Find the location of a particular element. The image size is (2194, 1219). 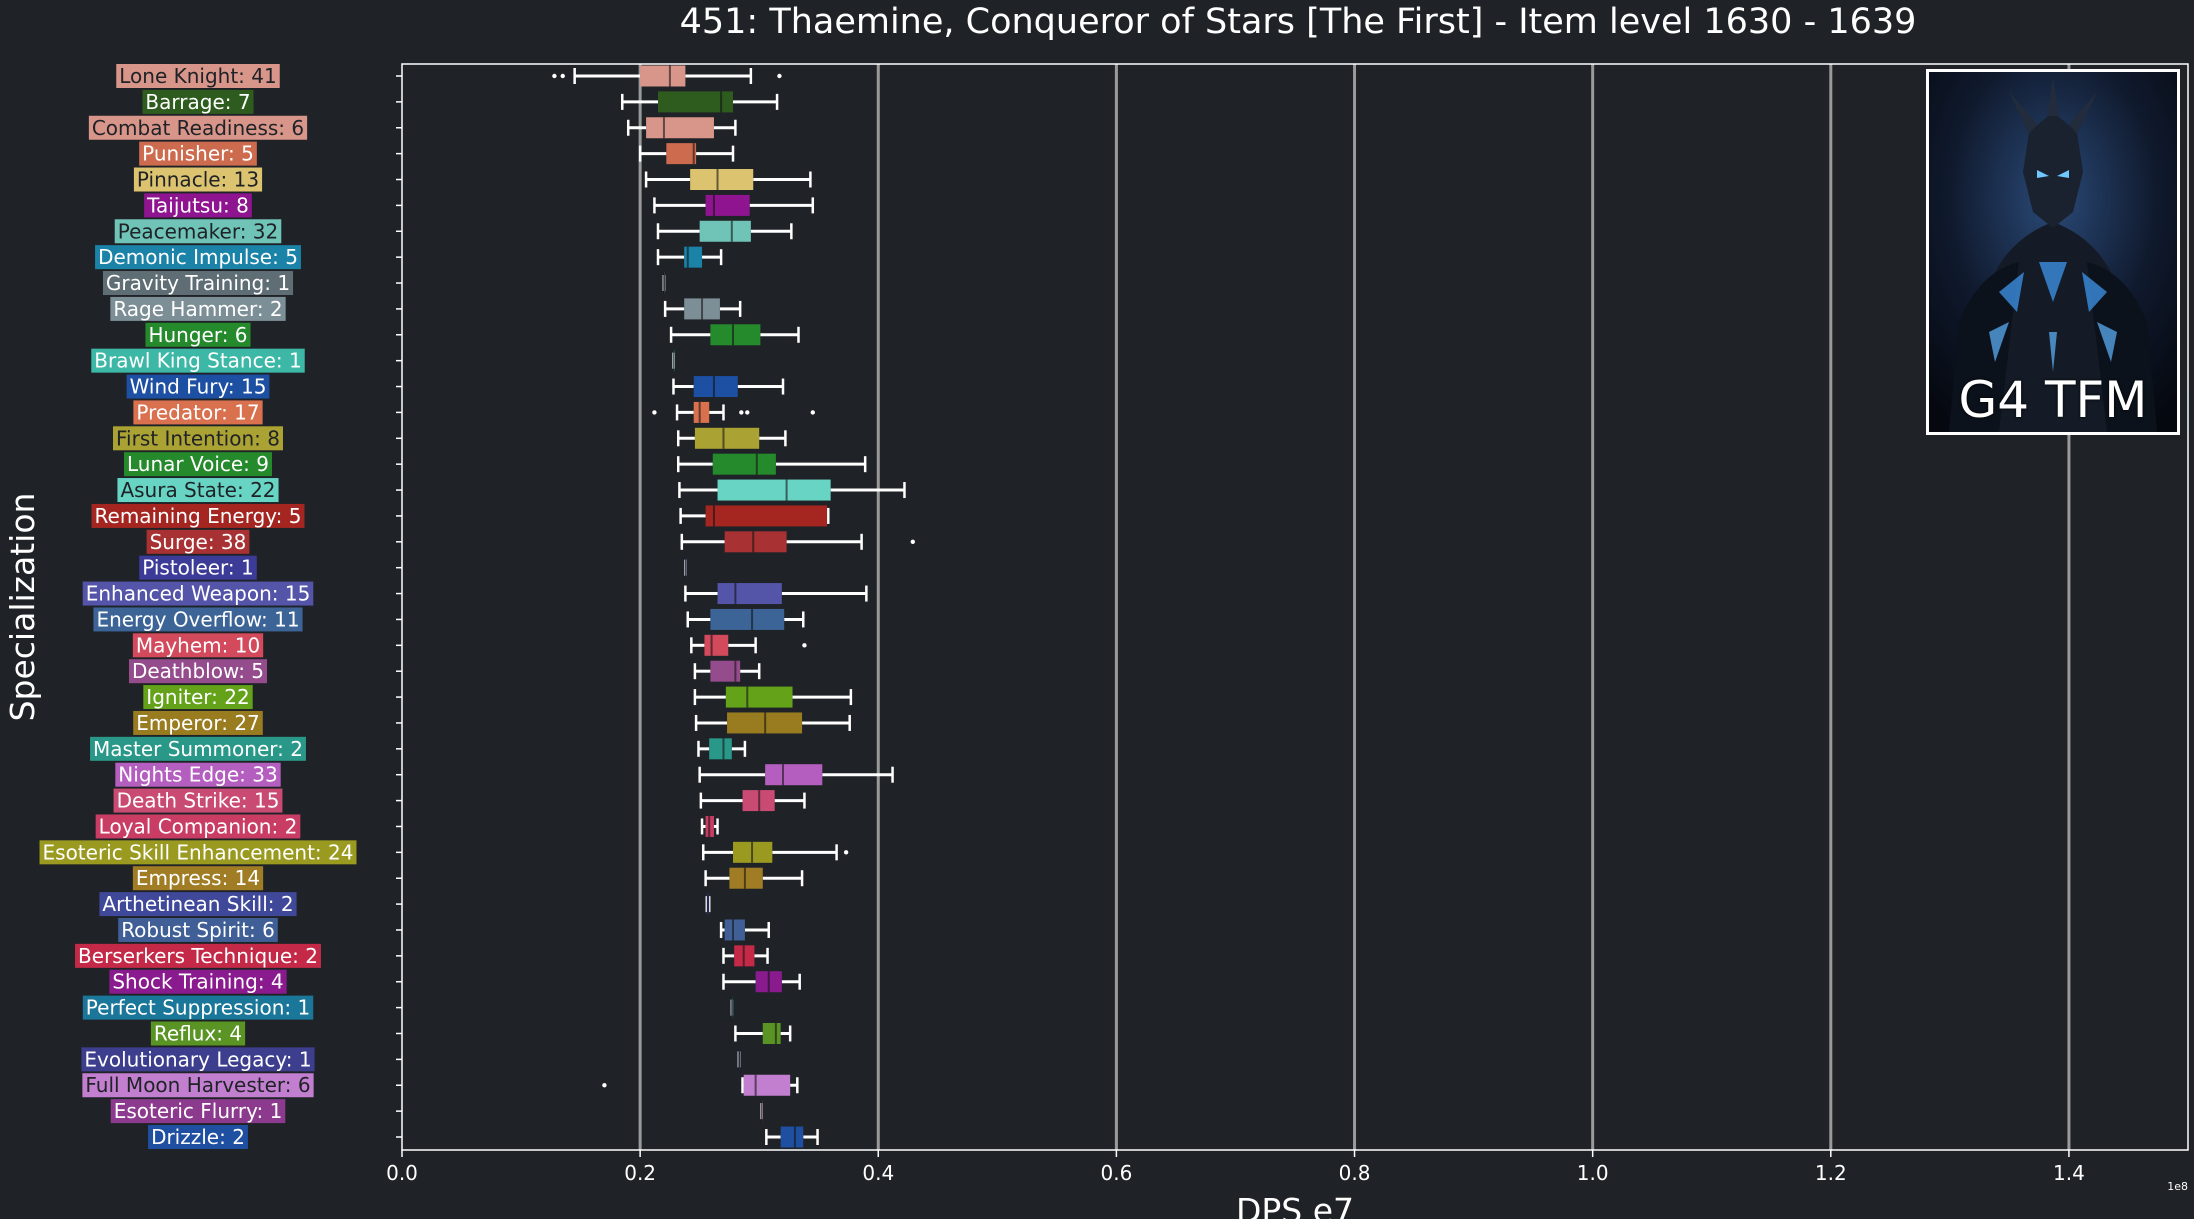

y-tick-label-text: Full Moon Harvester: 6 is located at coordinates (197, 1085).